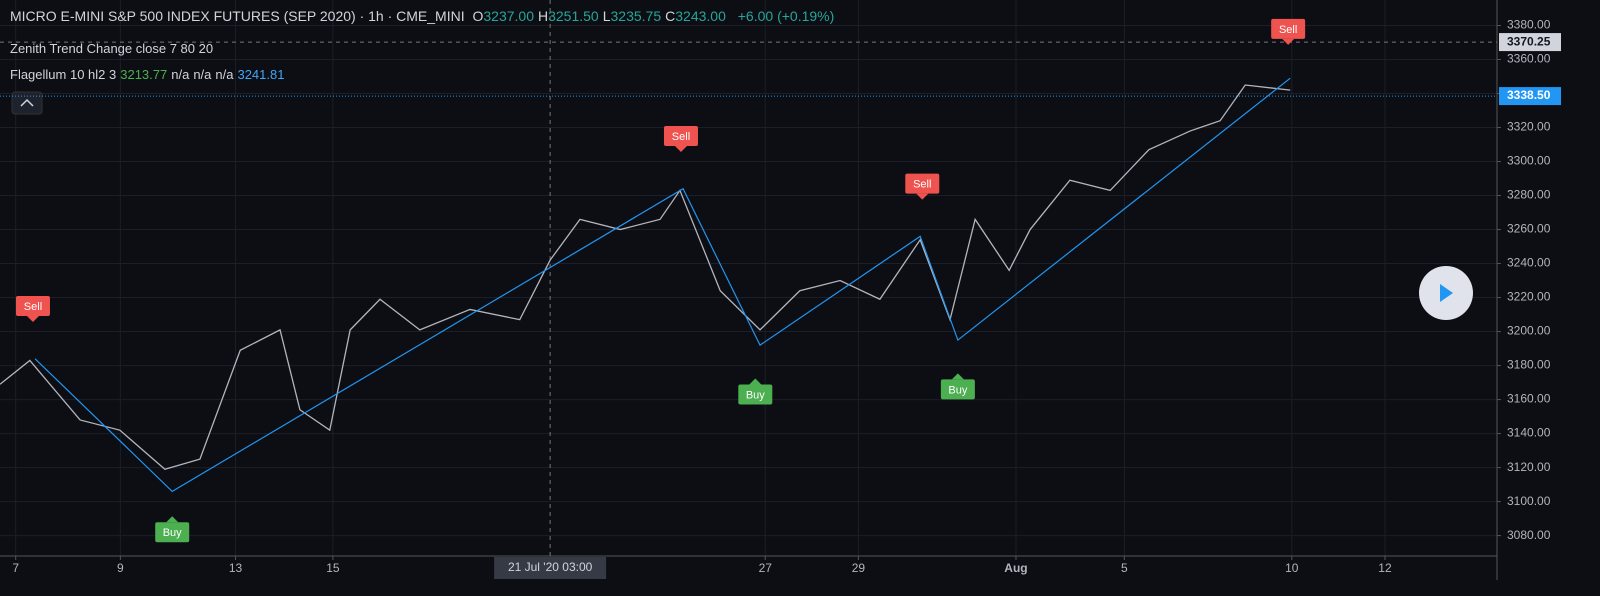  I want to click on crosshair-y-label: 3370.25, so click(1529, 41).